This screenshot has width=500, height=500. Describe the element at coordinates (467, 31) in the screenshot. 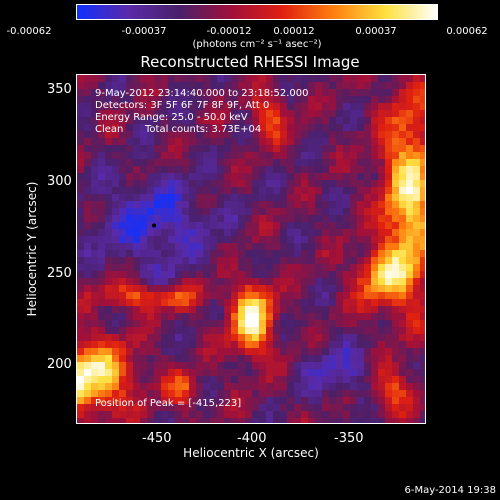

I see `colorbar-tick-label: 0.00062` at that location.